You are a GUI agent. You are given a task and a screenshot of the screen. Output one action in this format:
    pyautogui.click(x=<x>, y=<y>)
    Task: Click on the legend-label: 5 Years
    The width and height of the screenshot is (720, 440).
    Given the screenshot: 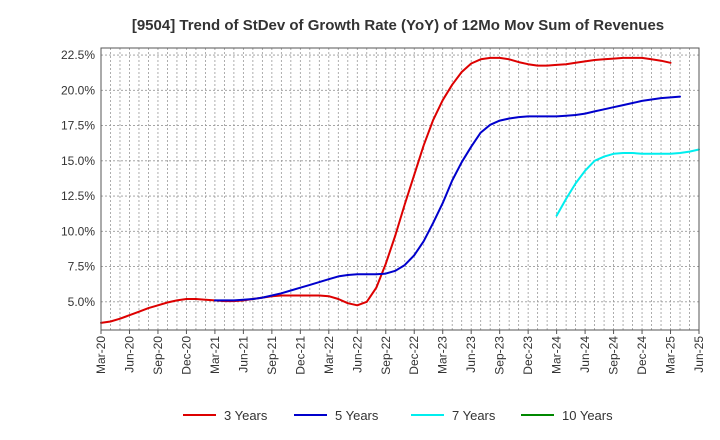 What is the action you would take?
    pyautogui.click(x=357, y=415)
    